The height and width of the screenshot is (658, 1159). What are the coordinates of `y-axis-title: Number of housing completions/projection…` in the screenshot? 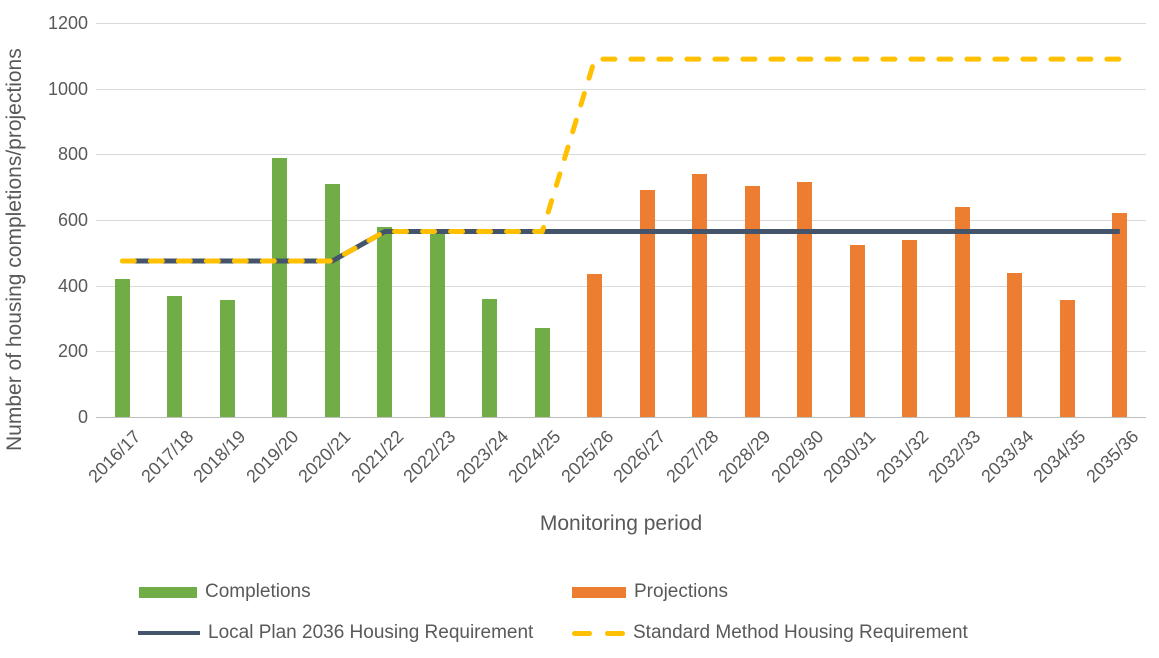 It's located at (14, 250).